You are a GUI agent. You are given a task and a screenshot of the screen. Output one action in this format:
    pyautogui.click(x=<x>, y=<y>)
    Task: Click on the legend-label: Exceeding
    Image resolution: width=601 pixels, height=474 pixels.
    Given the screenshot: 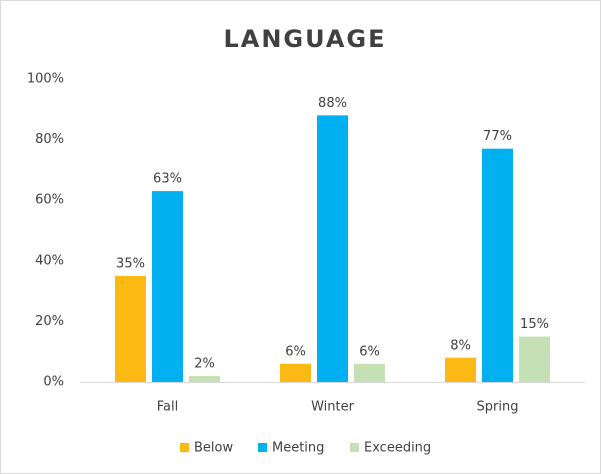 What is the action you would take?
    pyautogui.click(x=397, y=448)
    